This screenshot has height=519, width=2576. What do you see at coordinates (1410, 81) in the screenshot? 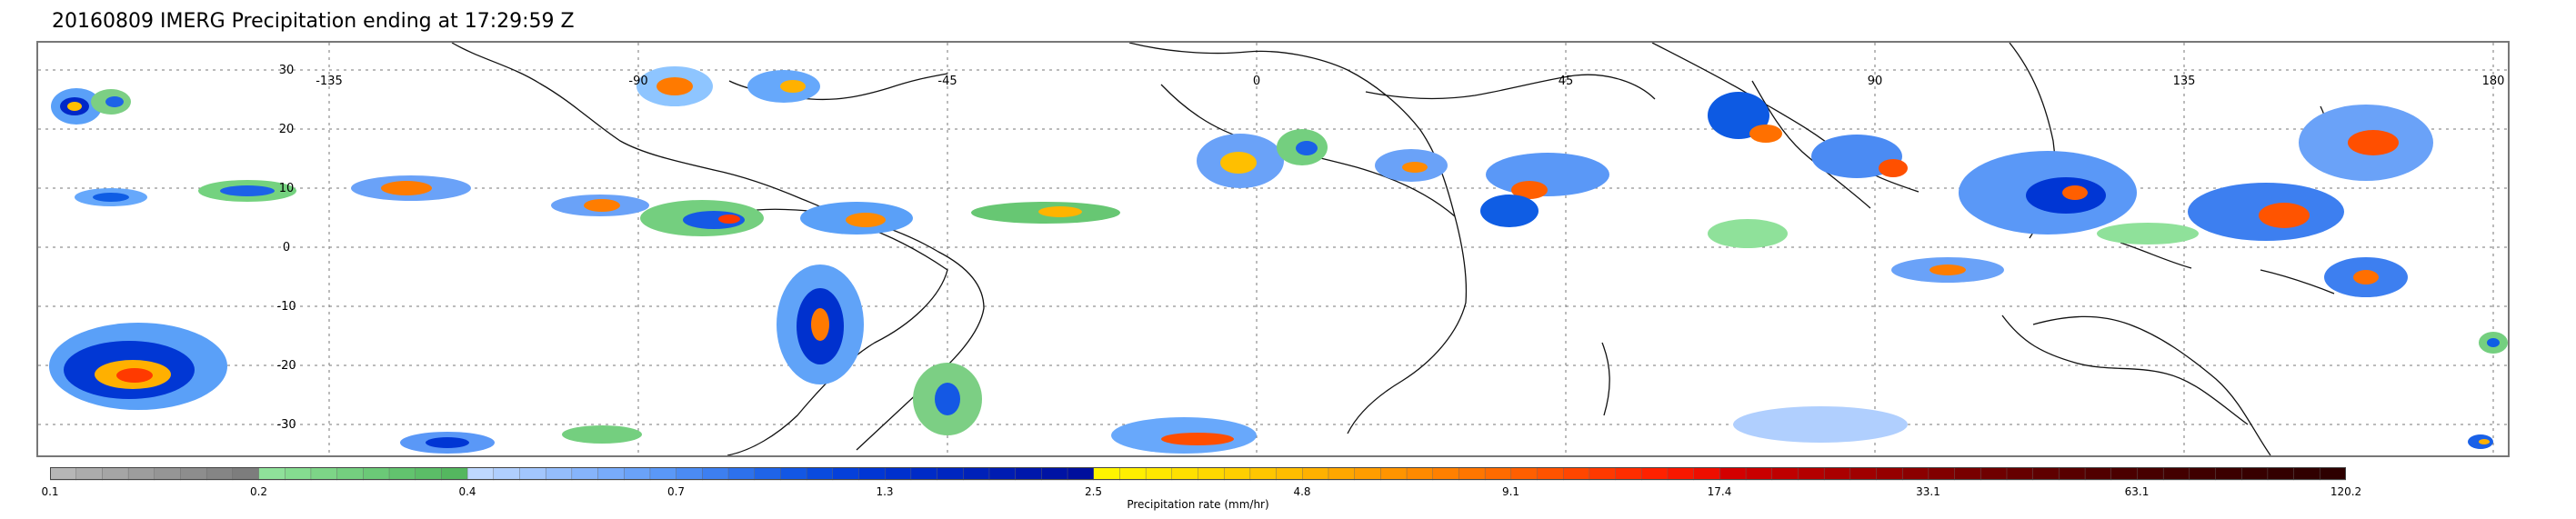
I see `longitude-labels: -135 -90 -45 0 45 90 135 180` at bounding box center [1410, 81].